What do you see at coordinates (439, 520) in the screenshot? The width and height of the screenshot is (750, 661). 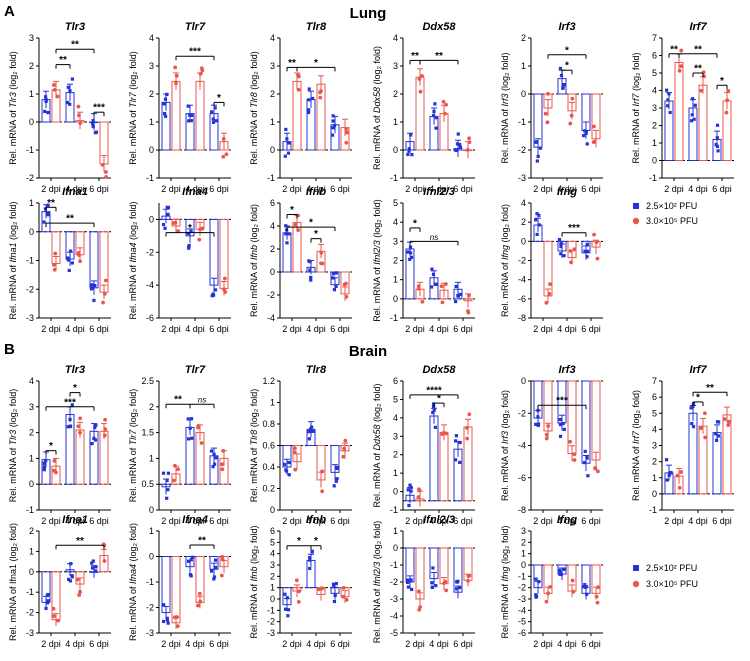 I see `chart-title: Ifnl2/3` at bounding box center [439, 520].